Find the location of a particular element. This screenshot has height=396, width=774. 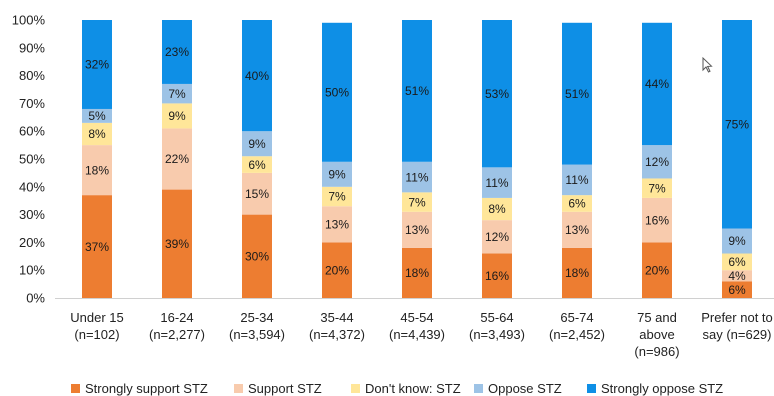

bar-stack: 20% 16% 7% 12% 44% is located at coordinates (657, 160).